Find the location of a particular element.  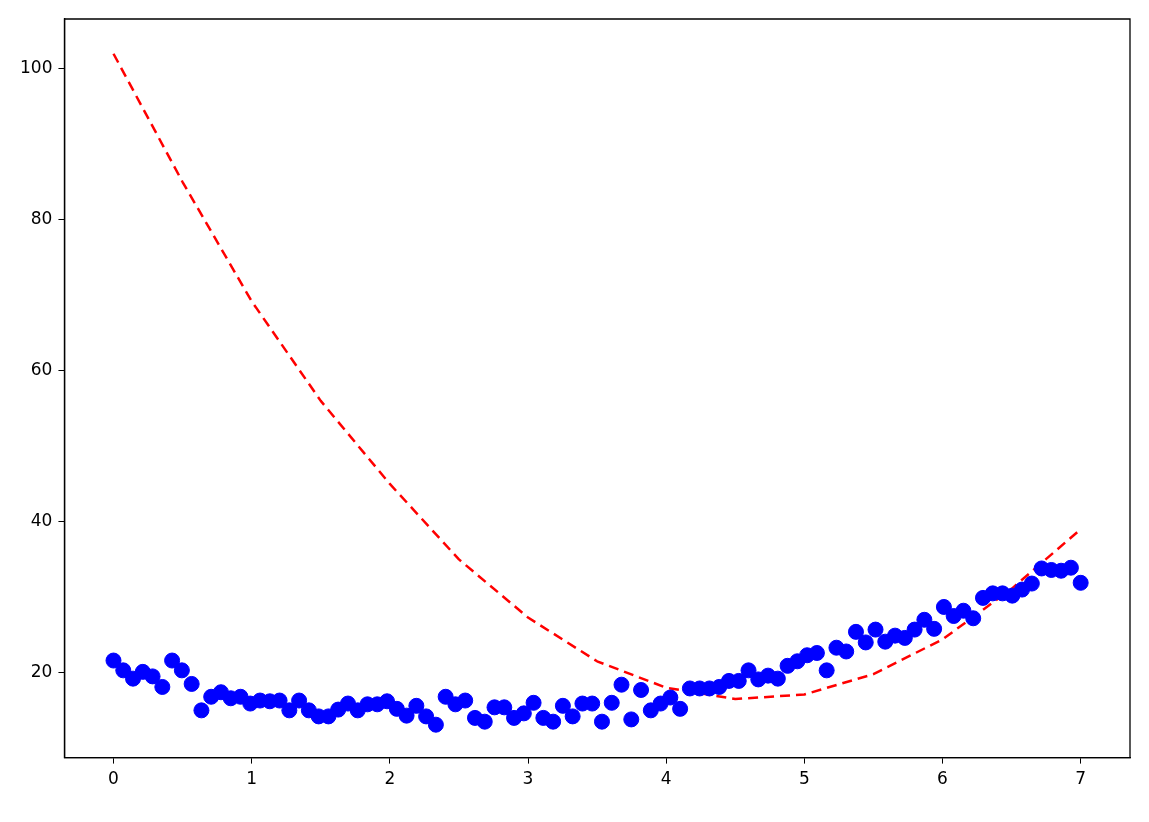

x-tick-label: 0 is located at coordinates (113, 778).